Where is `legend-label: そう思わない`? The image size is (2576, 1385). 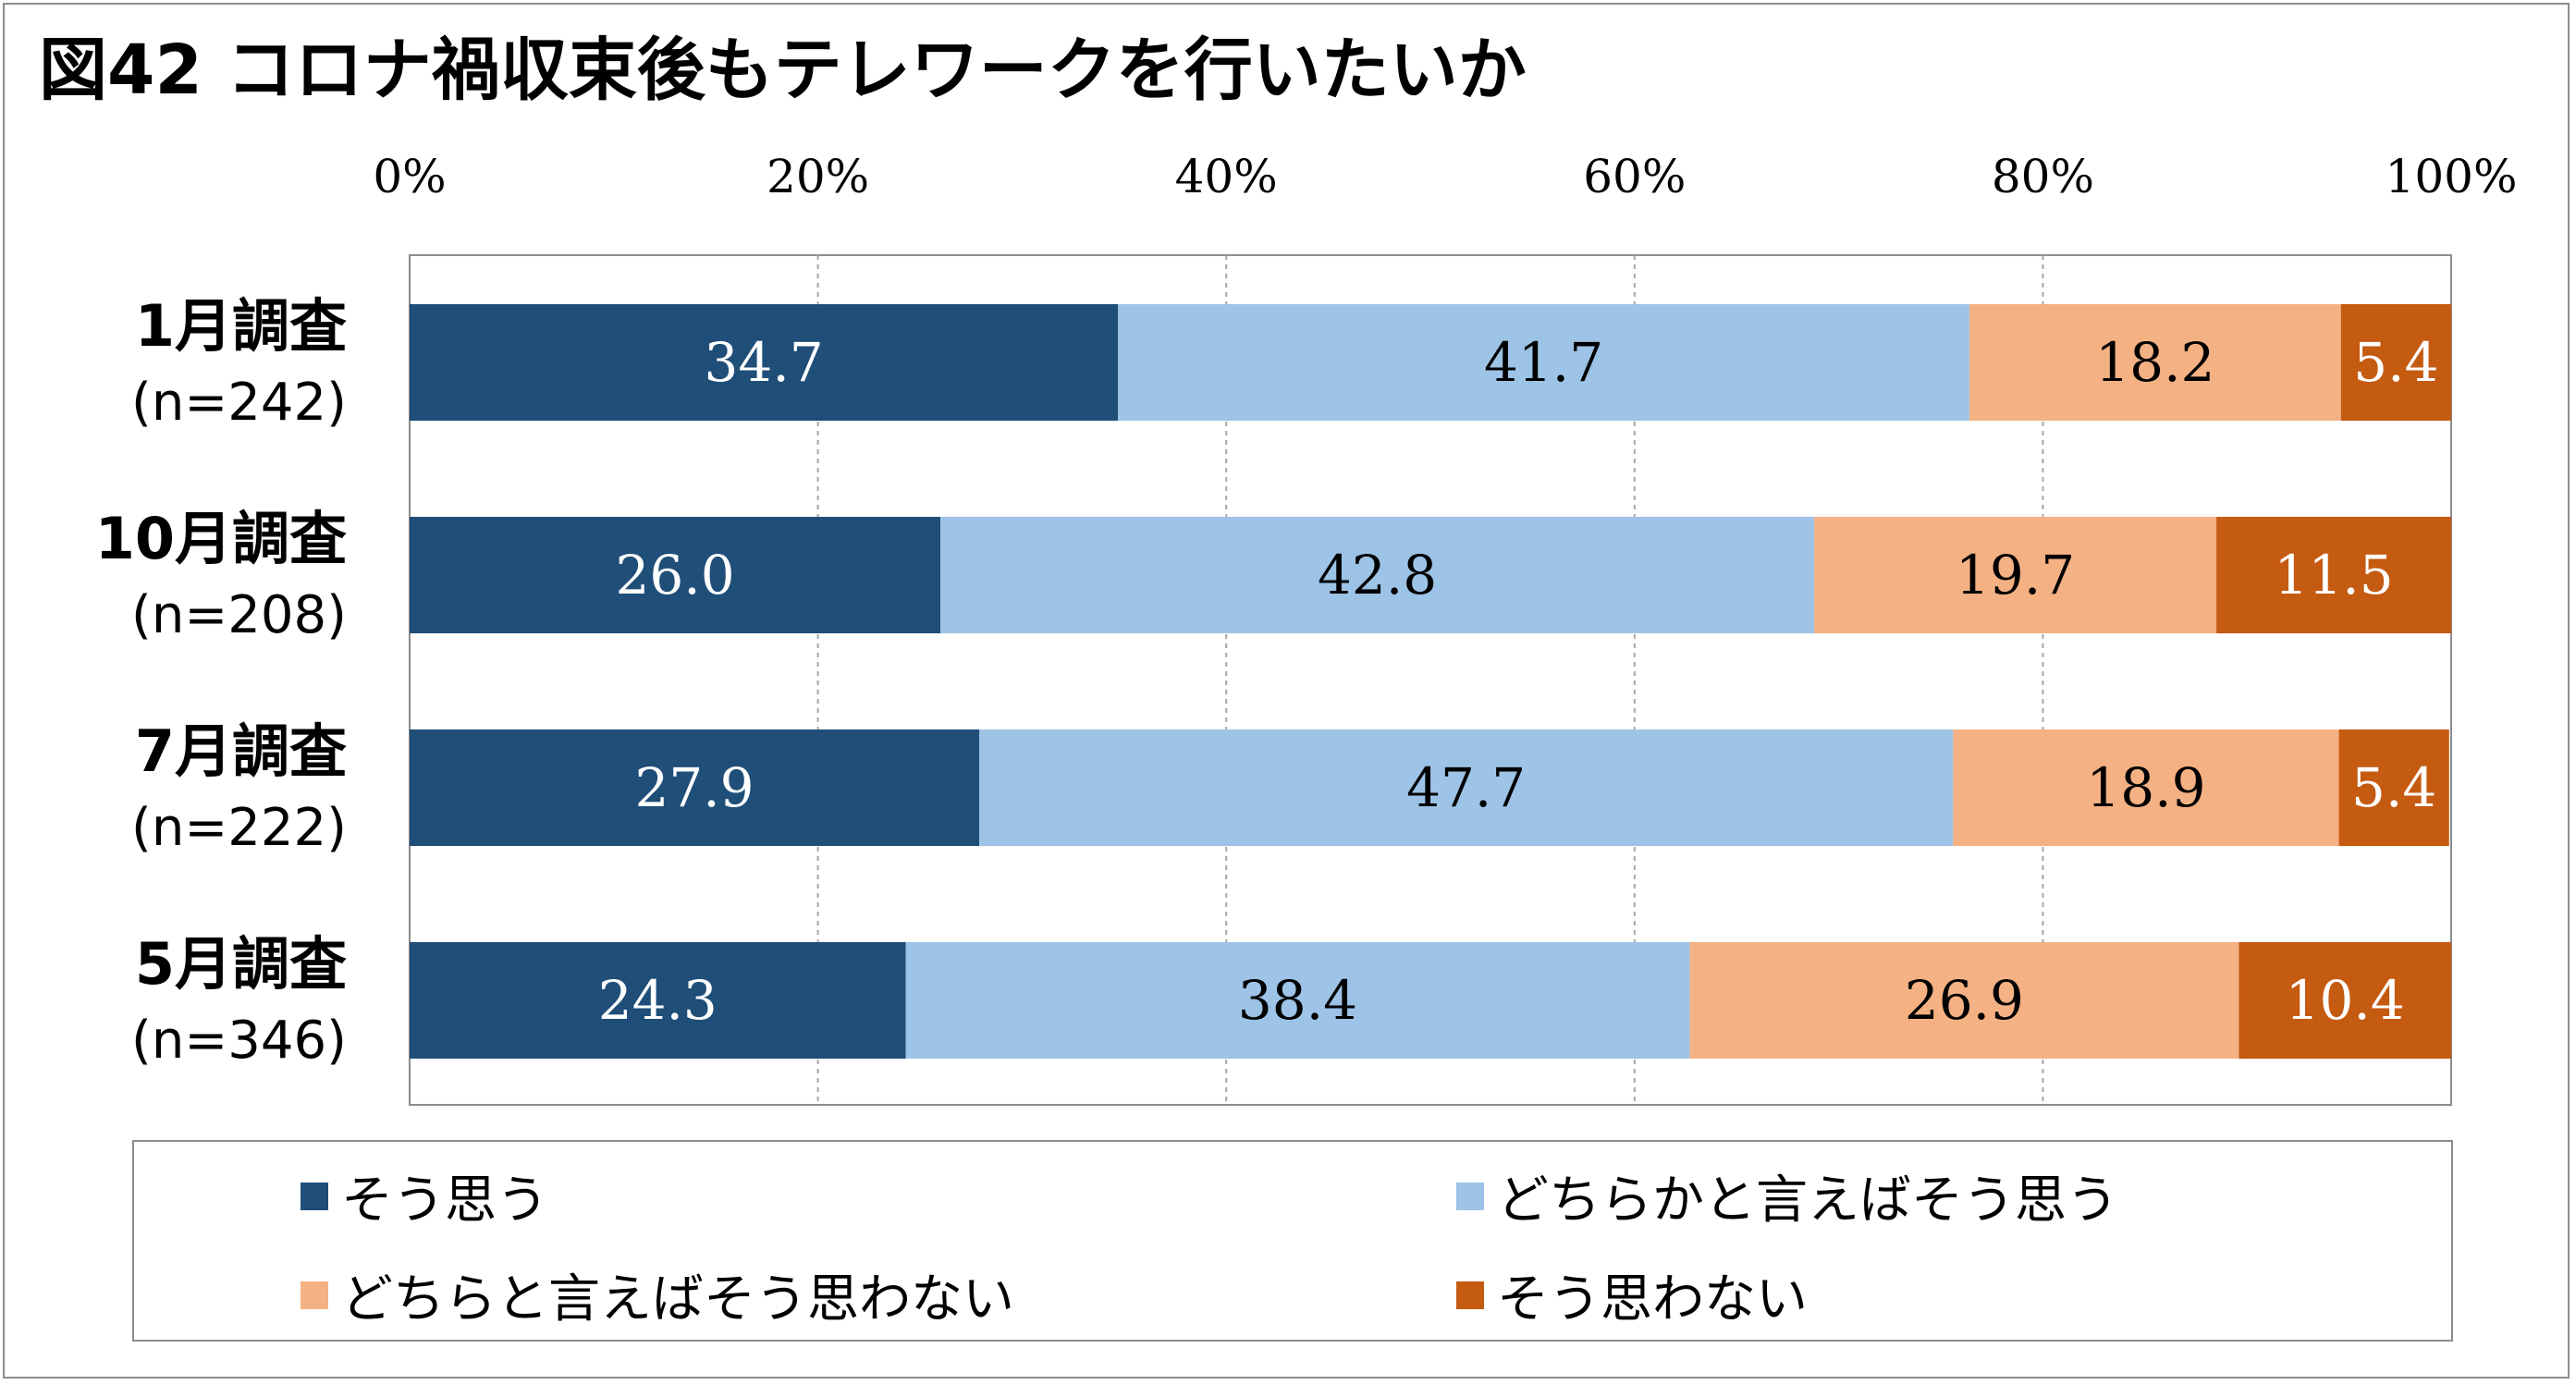
legend-label: そう思わない is located at coordinates (1652, 1300).